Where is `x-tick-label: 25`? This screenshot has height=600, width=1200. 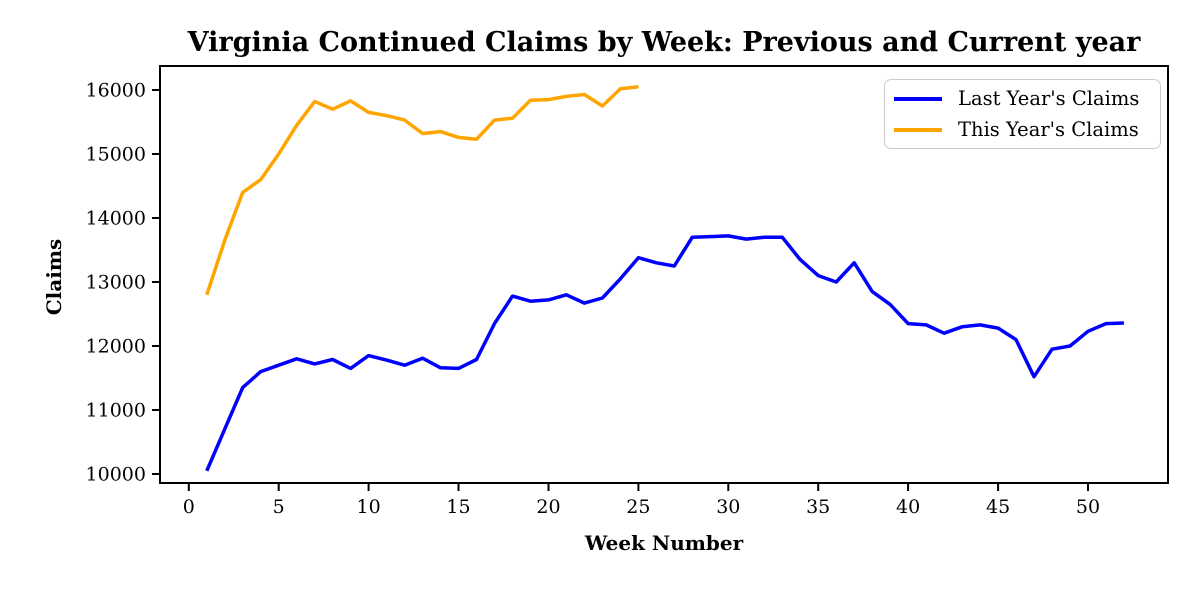
x-tick-label: 25 is located at coordinates (638, 507).